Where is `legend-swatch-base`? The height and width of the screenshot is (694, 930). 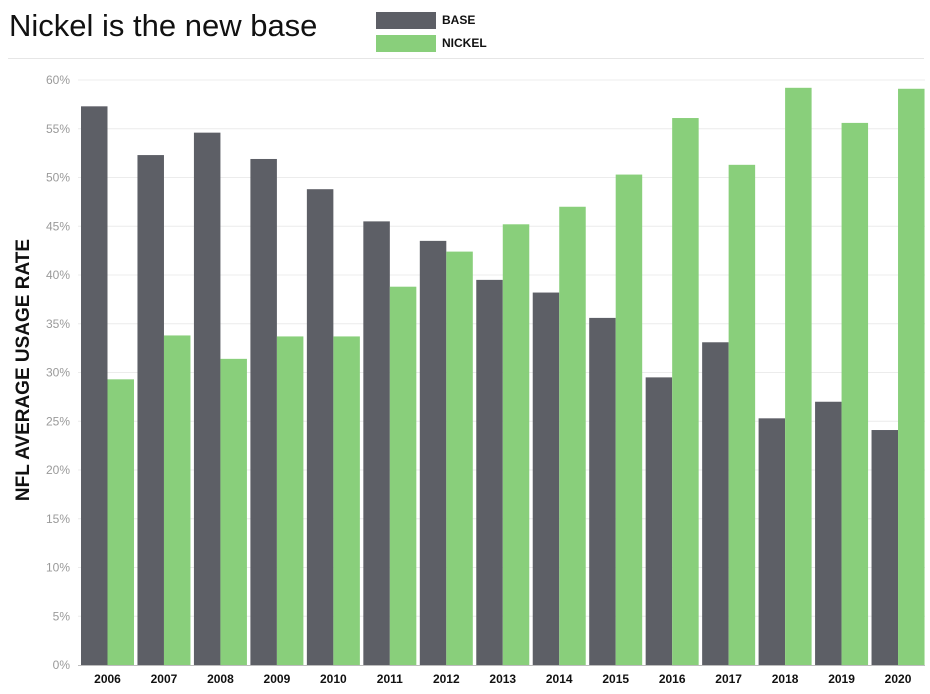
legend-swatch-base is located at coordinates (406, 20).